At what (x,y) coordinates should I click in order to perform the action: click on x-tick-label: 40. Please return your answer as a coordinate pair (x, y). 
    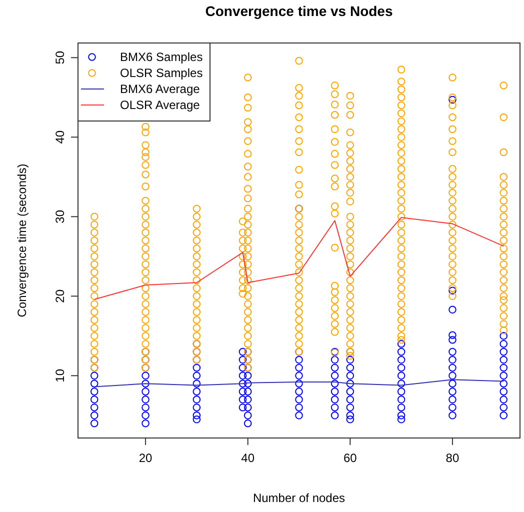
    Looking at the image, I should click on (248, 458).